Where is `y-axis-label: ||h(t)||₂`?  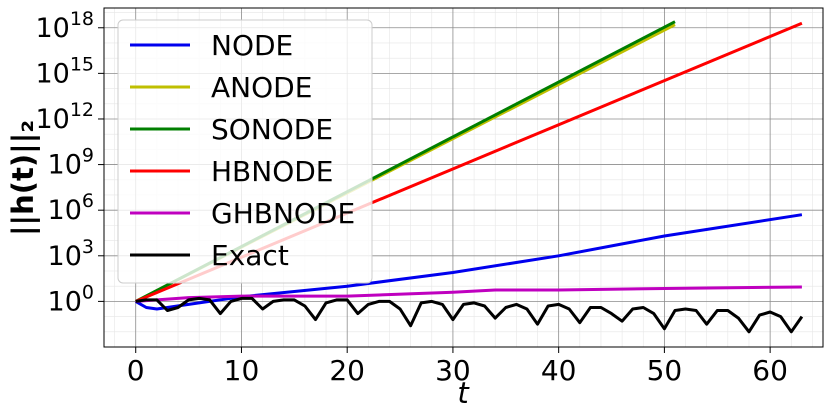 y-axis-label: ||h(t)||₂ is located at coordinates (23, 178).